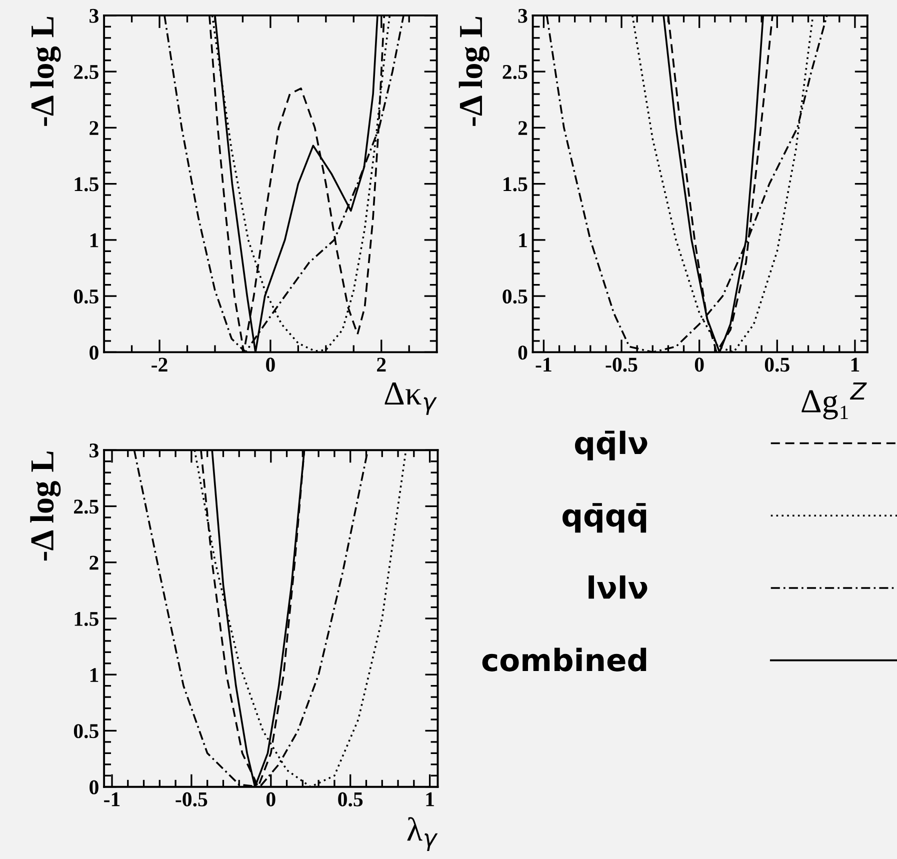  What do you see at coordinates (410, 398) in the screenshot?
I see `x-axis-title: Δκ$_{γ}$` at bounding box center [410, 398].